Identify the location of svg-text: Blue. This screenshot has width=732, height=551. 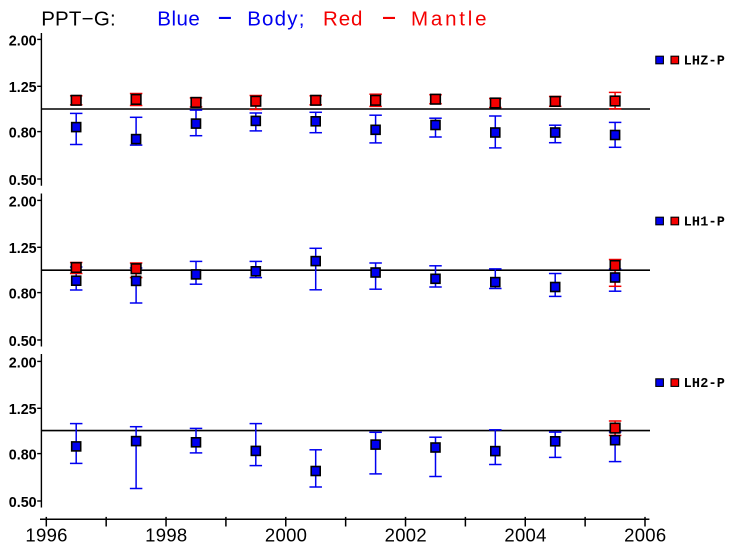
(178, 18).